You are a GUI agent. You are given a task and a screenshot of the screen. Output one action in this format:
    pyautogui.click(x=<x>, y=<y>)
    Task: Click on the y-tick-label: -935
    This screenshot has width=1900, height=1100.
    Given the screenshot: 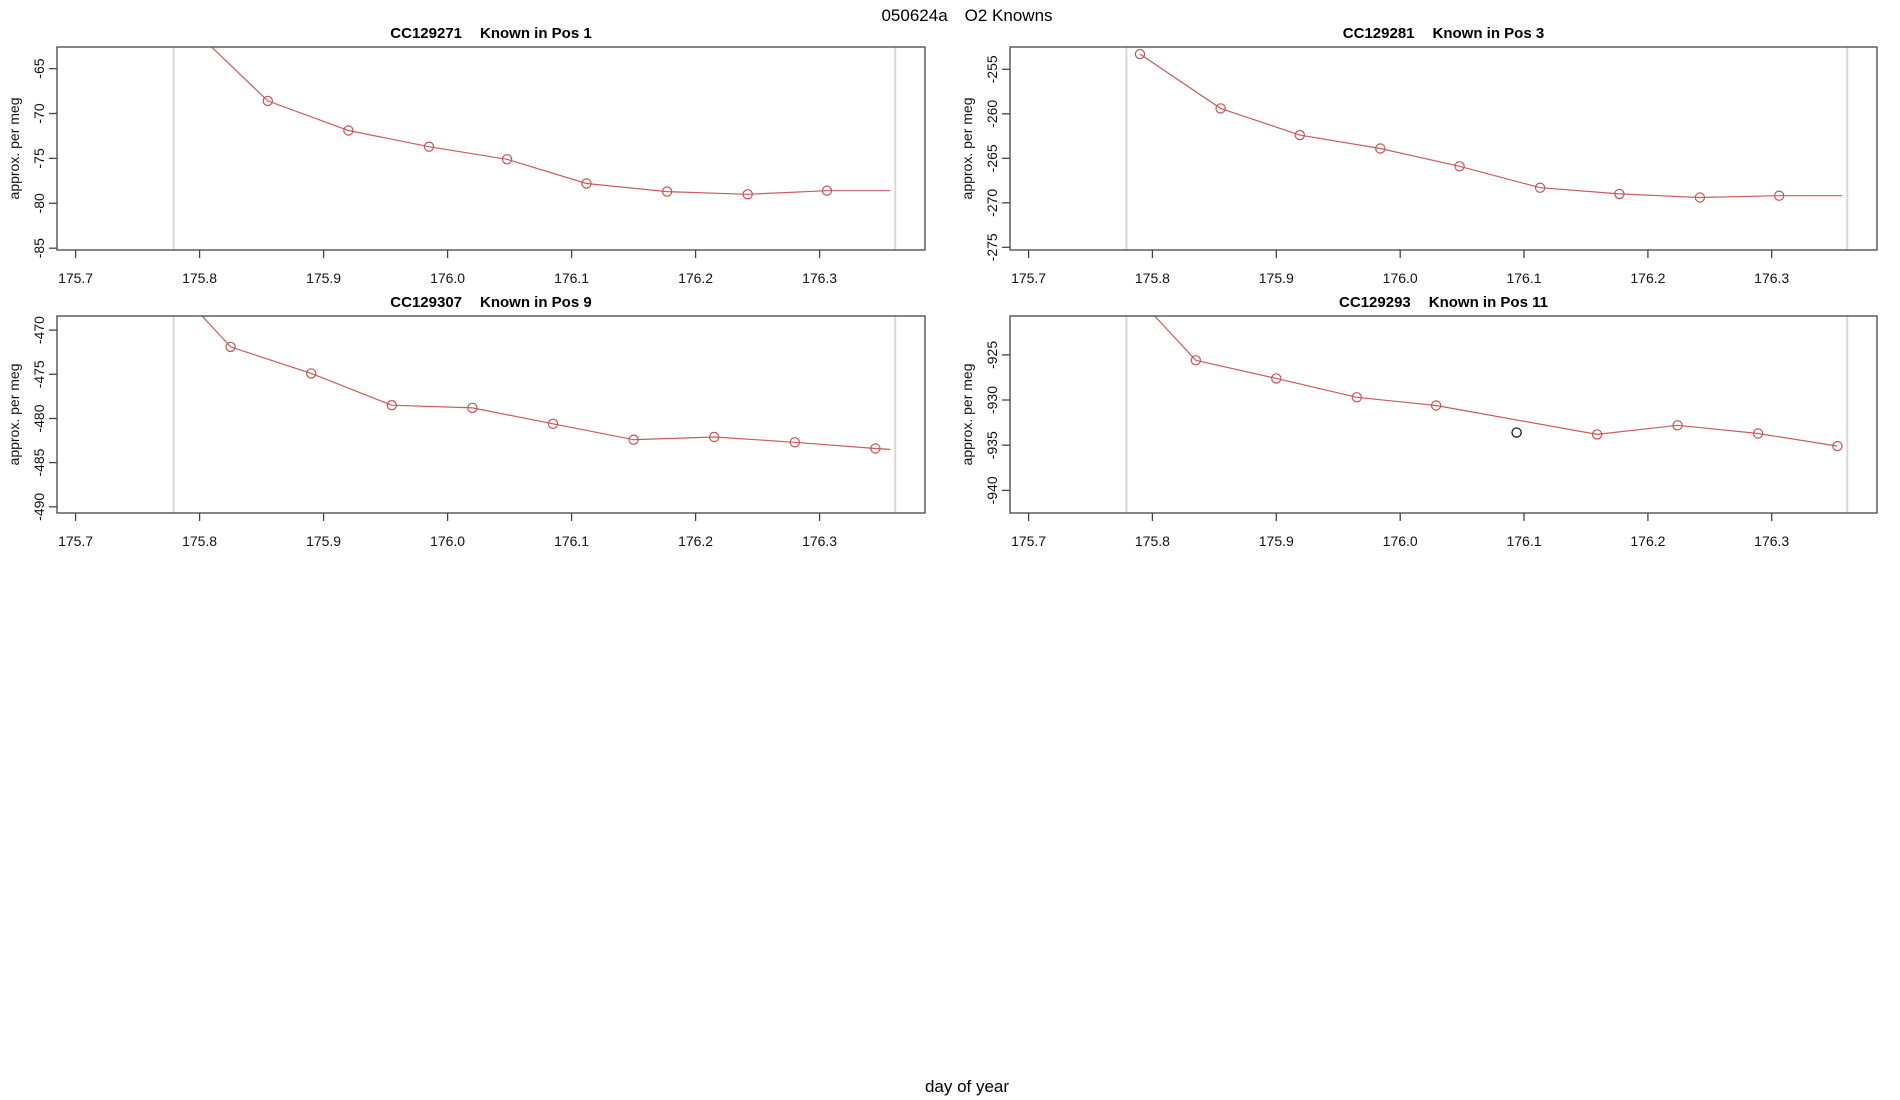 What is the action you would take?
    pyautogui.click(x=992, y=445)
    